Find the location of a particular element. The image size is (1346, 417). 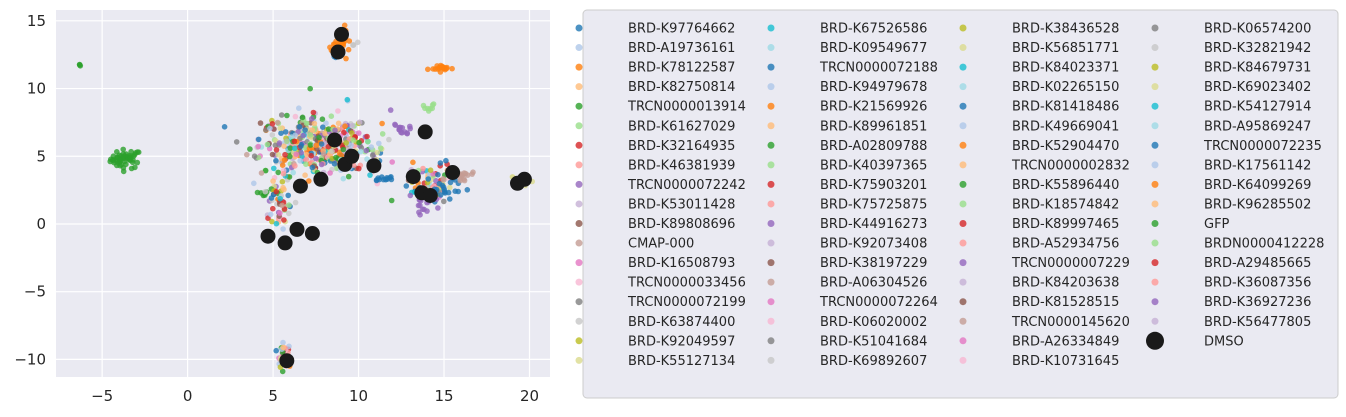

legend-label: BRD-K61627029 is located at coordinates (681, 126).